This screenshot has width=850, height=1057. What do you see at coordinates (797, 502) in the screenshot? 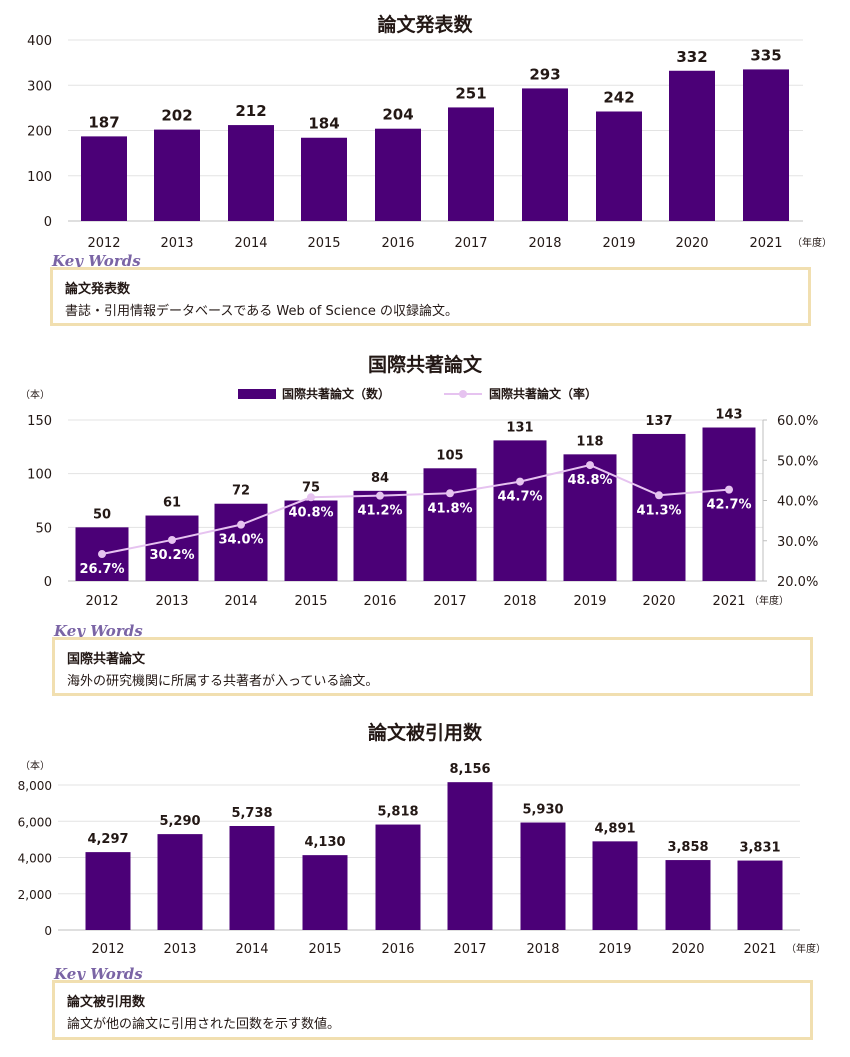
I see `chart2-y2tick-label: 40.0%` at bounding box center [797, 502].